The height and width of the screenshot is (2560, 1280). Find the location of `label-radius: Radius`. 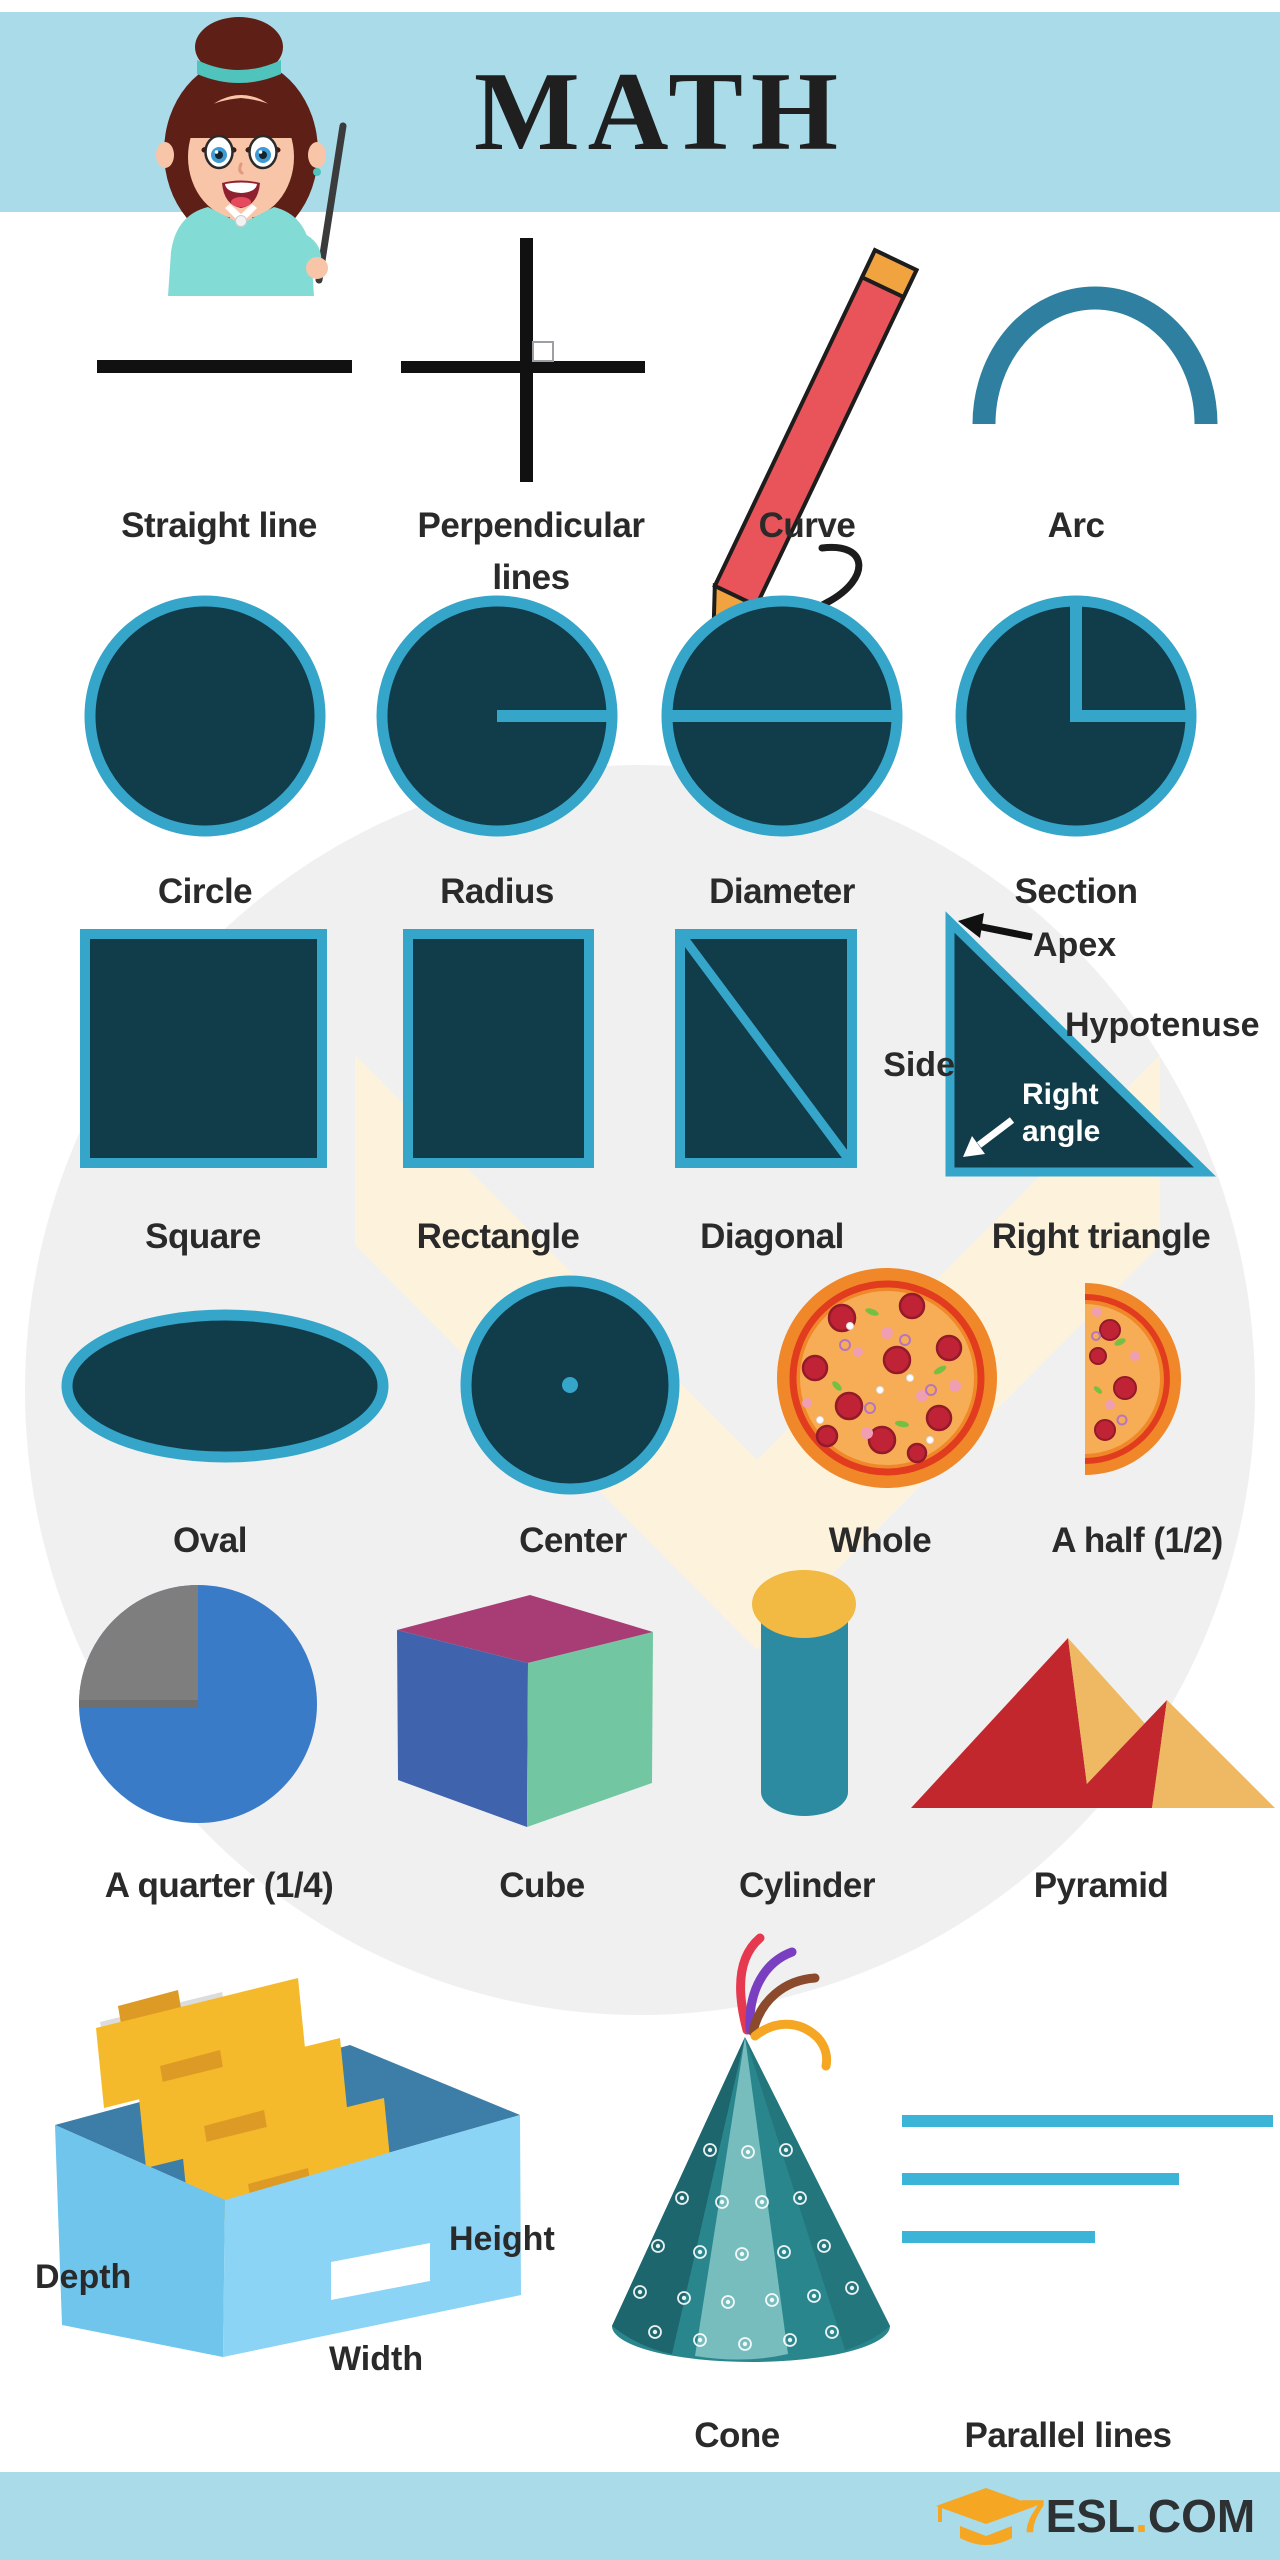

label-radius: Radius is located at coordinates (497, 891).